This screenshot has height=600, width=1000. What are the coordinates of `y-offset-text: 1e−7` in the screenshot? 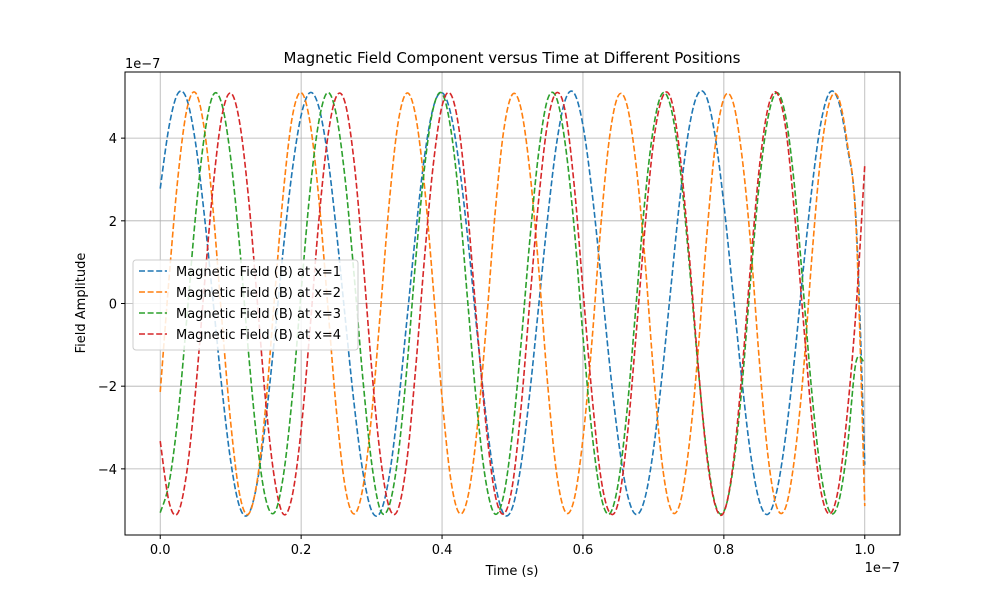 It's located at (142, 64).